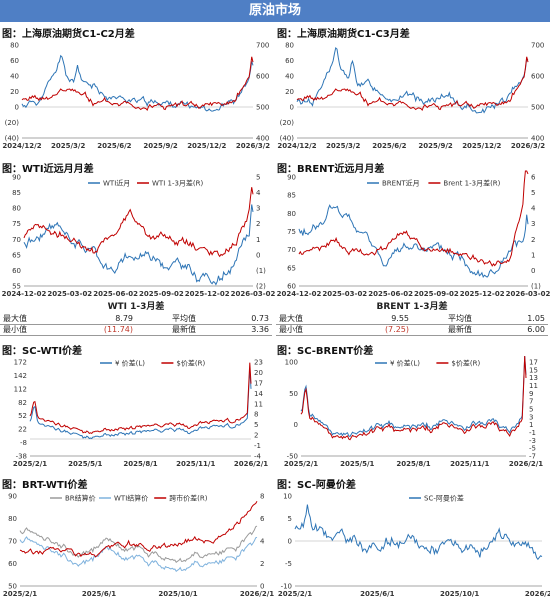  Describe the element at coordinates (207, 294) in the screenshot. I see `x-tick-label: 2025-12-02` at that location.